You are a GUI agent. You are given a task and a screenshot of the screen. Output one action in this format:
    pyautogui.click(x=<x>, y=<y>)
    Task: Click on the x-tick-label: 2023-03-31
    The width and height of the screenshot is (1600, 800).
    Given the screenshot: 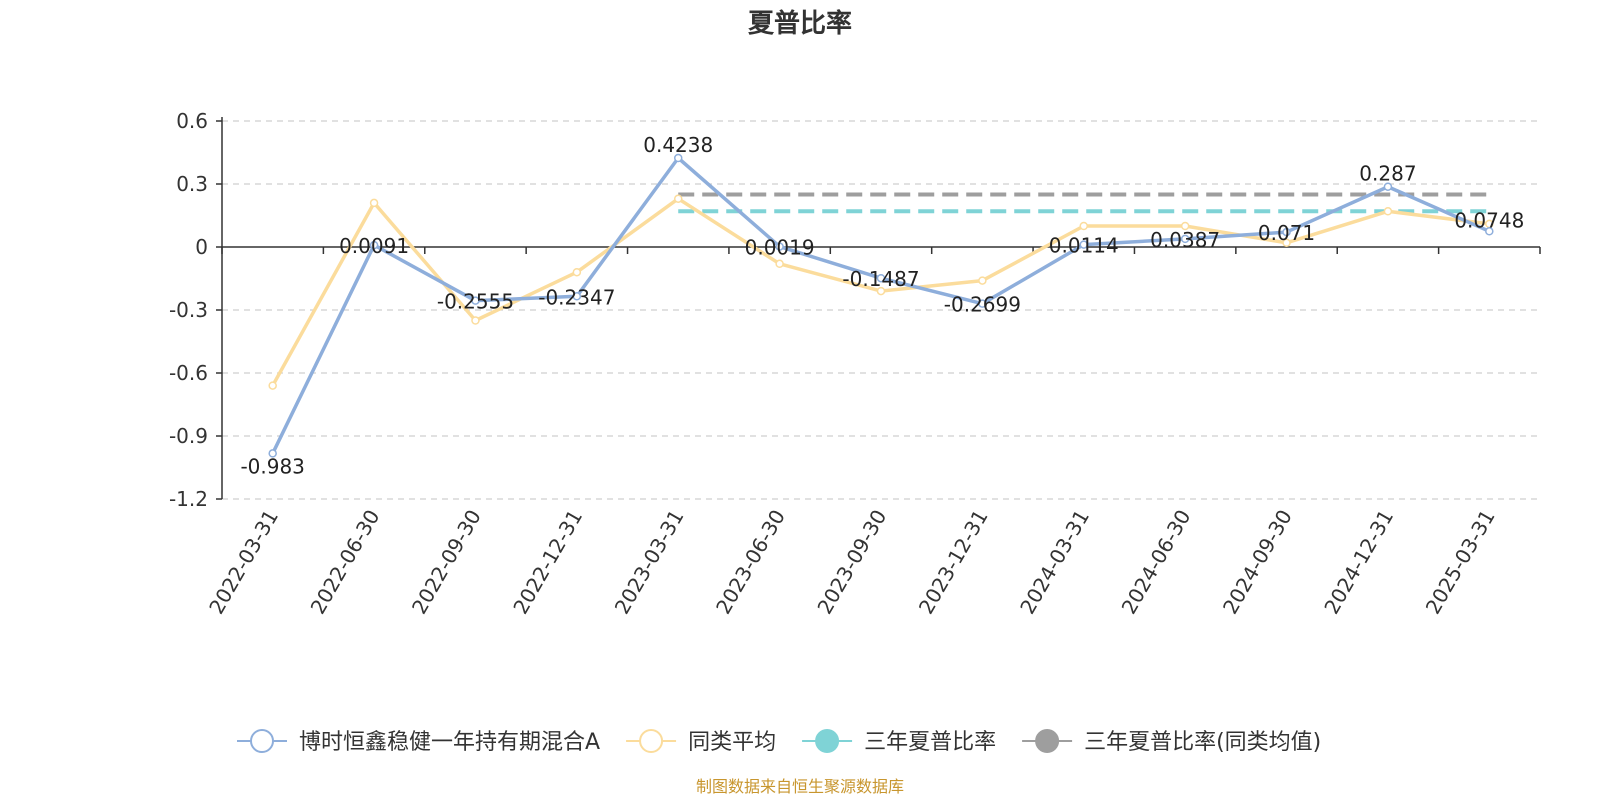 What is the action you would take?
    pyautogui.click(x=649, y=562)
    